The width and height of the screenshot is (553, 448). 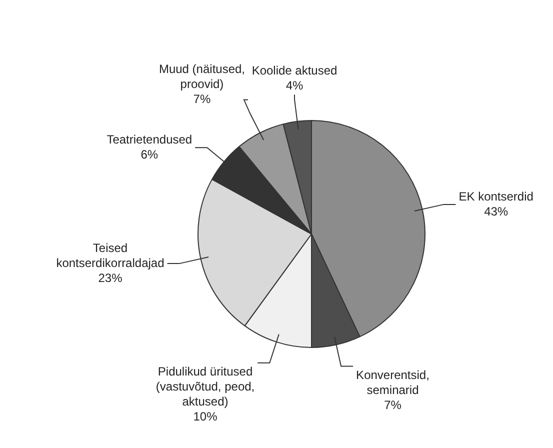 I want to click on data-label: 10%, so click(x=205, y=417).